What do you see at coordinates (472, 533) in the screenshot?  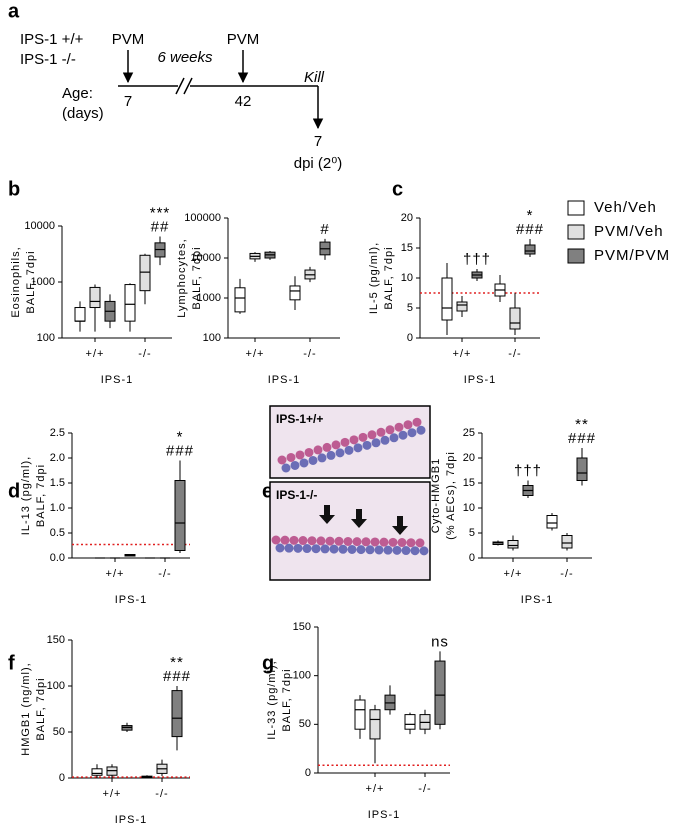 I see `y-tick-label: 5` at bounding box center [472, 533].